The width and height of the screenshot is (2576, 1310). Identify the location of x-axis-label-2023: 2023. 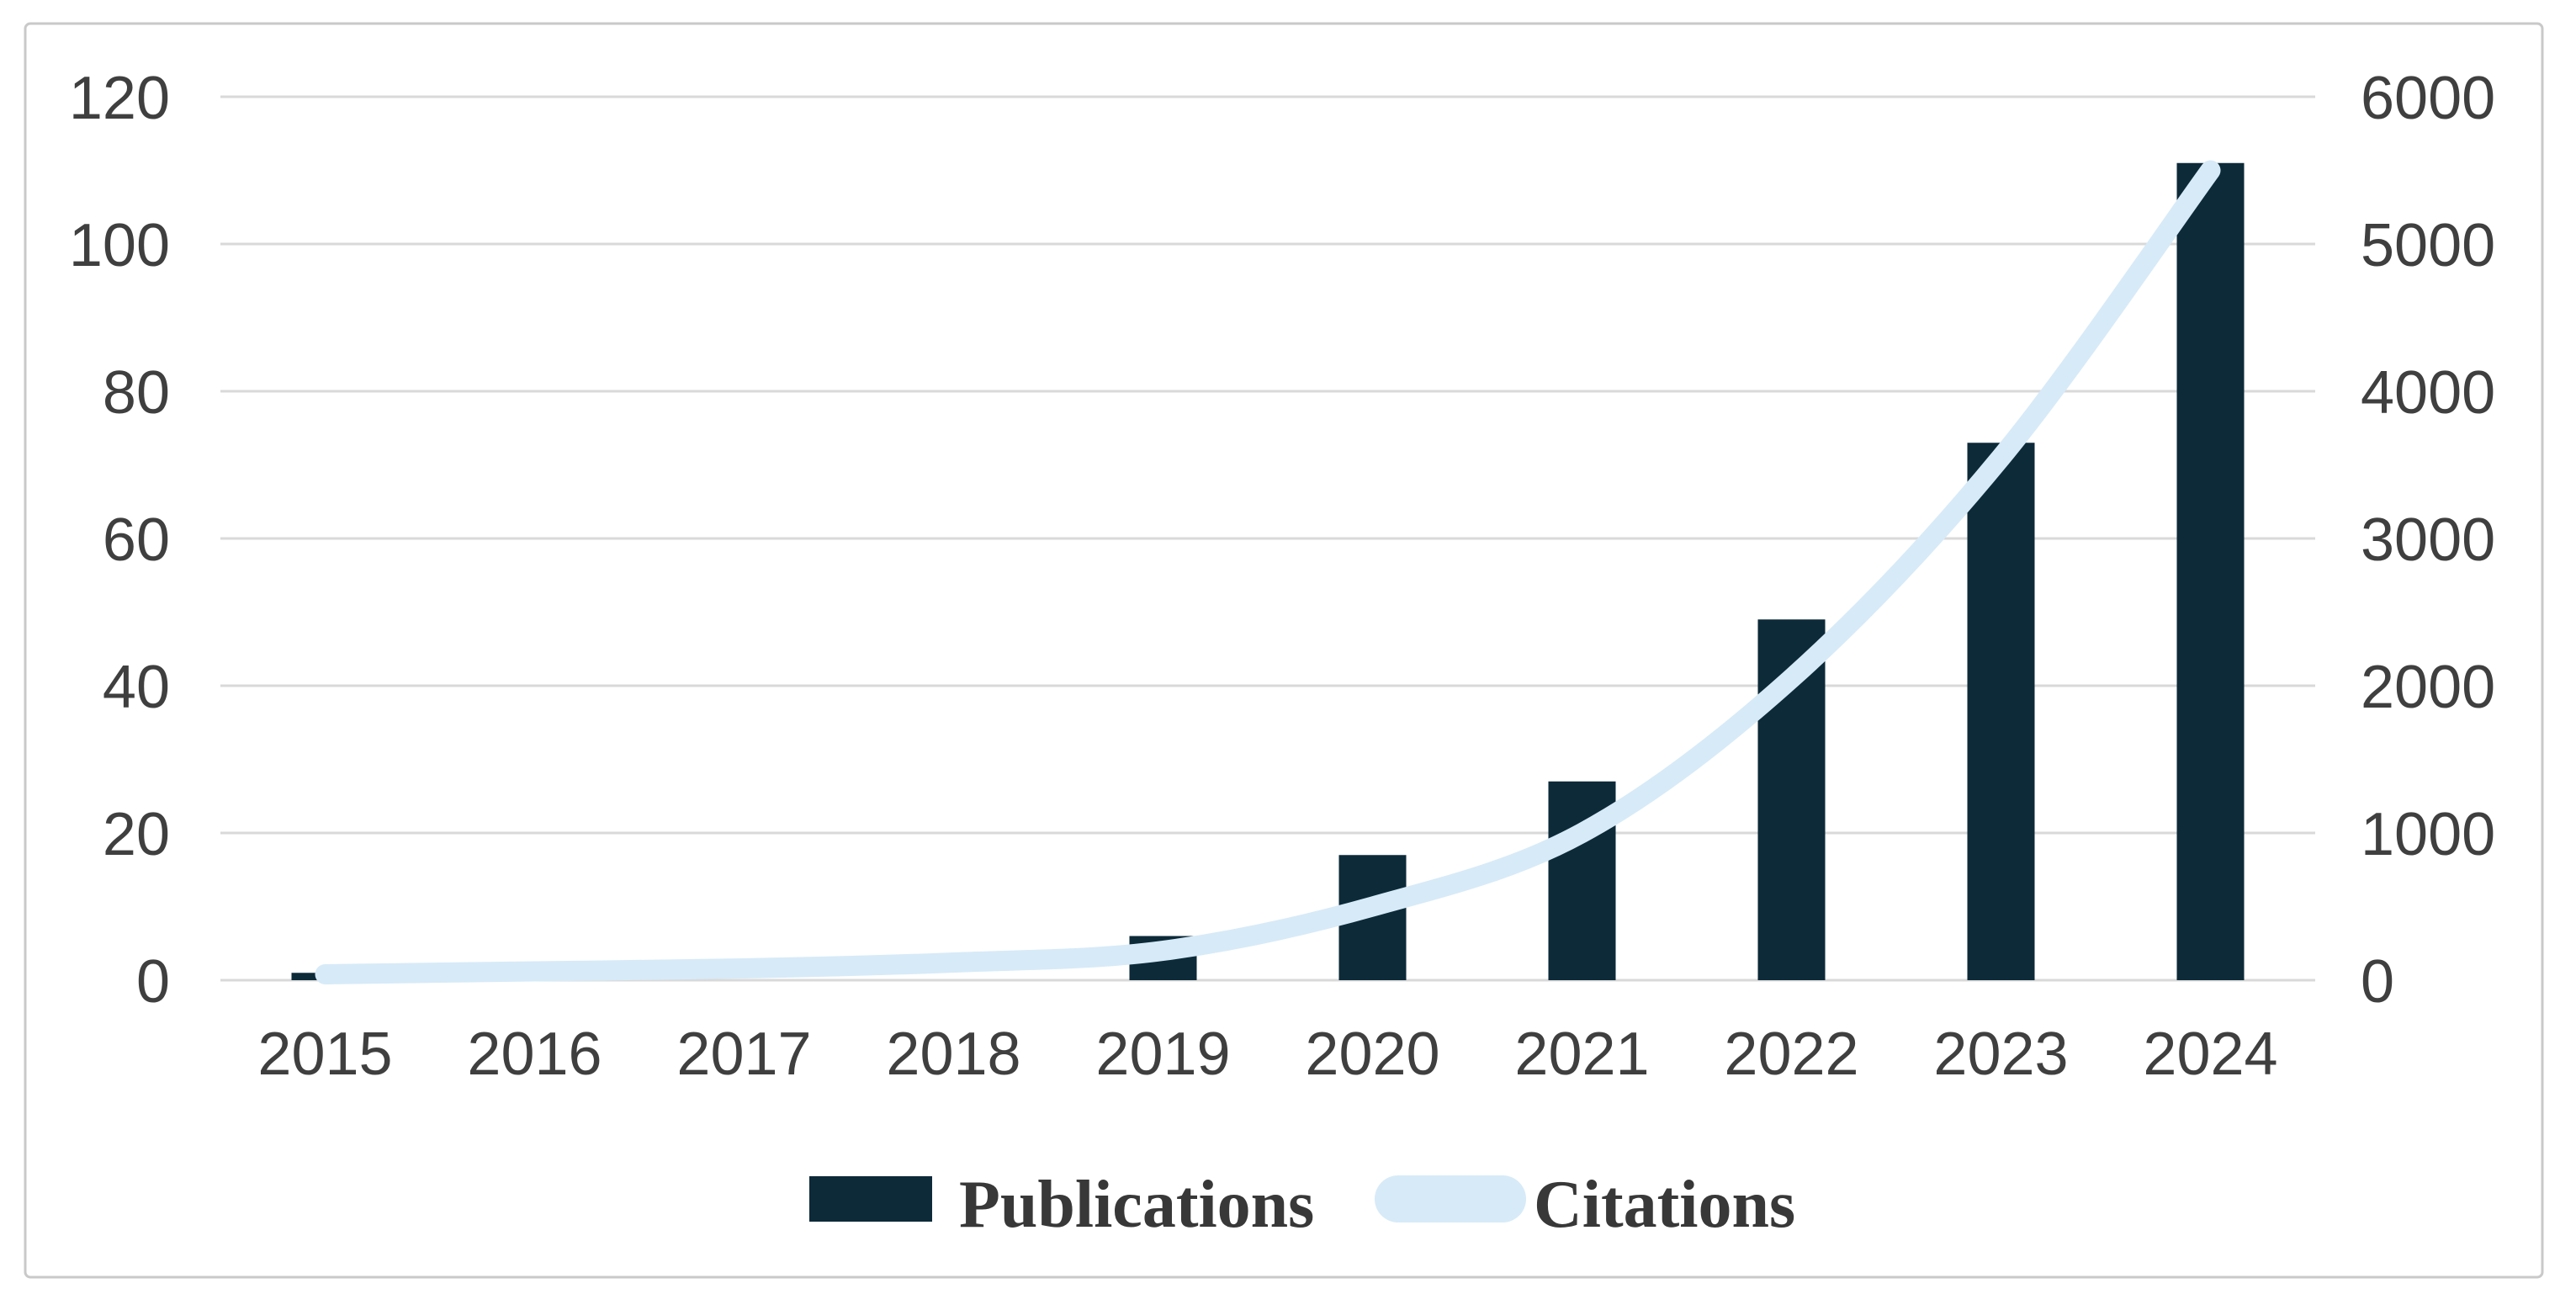
(2000, 1055).